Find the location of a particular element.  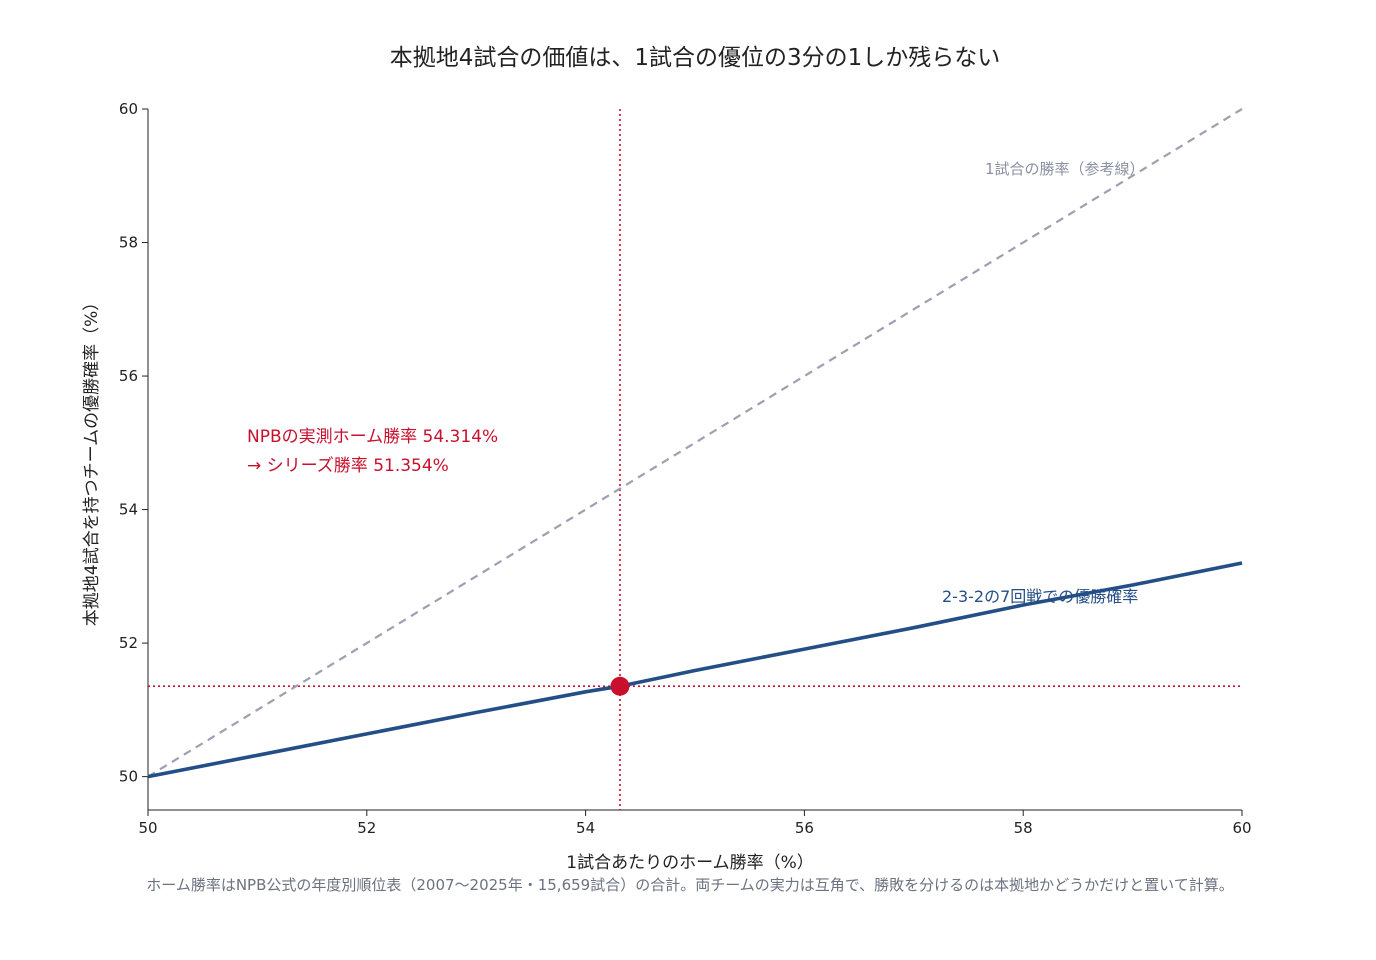

x-tick-label: 60 is located at coordinates (1241, 828).